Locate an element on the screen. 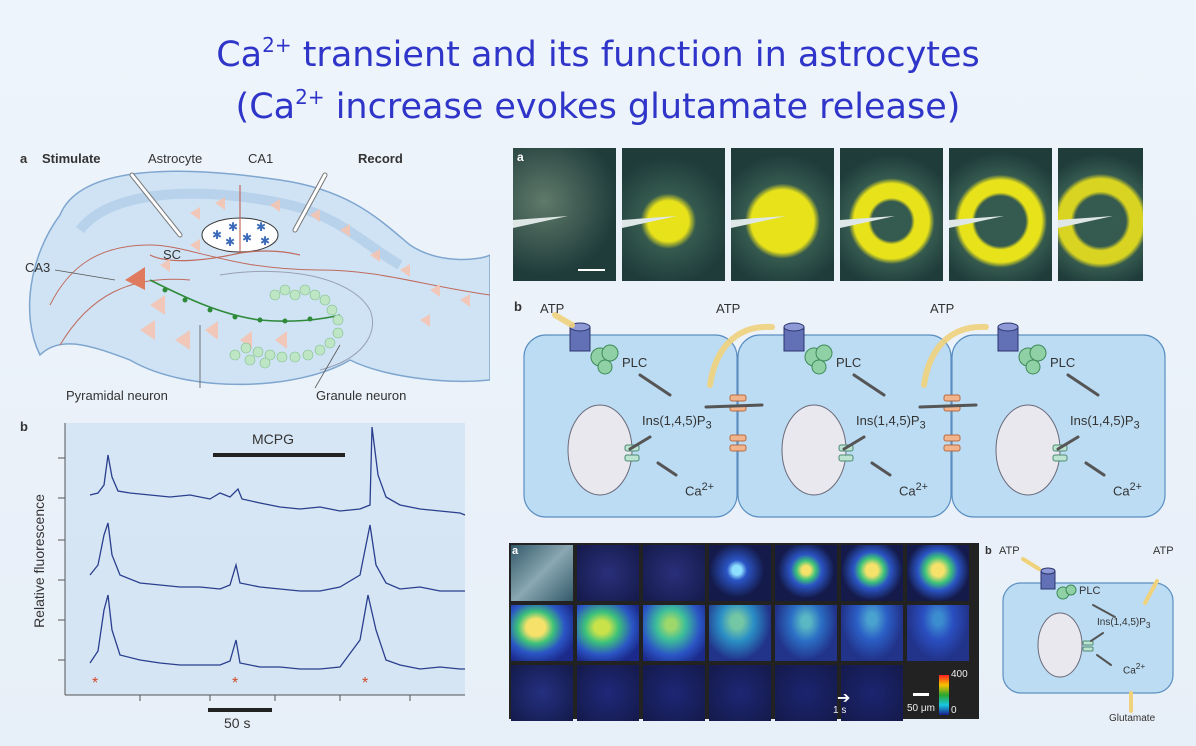 The image size is (1196, 746). plc-label: PLC is located at coordinates (1090, 591).